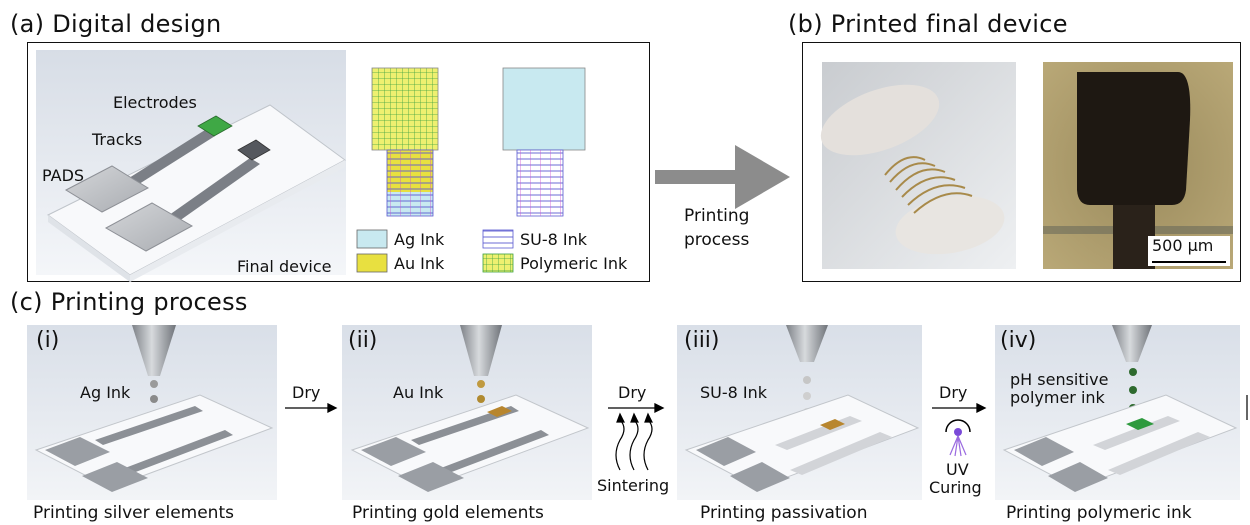 This screenshot has height=525, width=1250. What do you see at coordinates (133, 513) in the screenshot?
I see `step-i-caption: Printing silver elements` at bounding box center [133, 513].